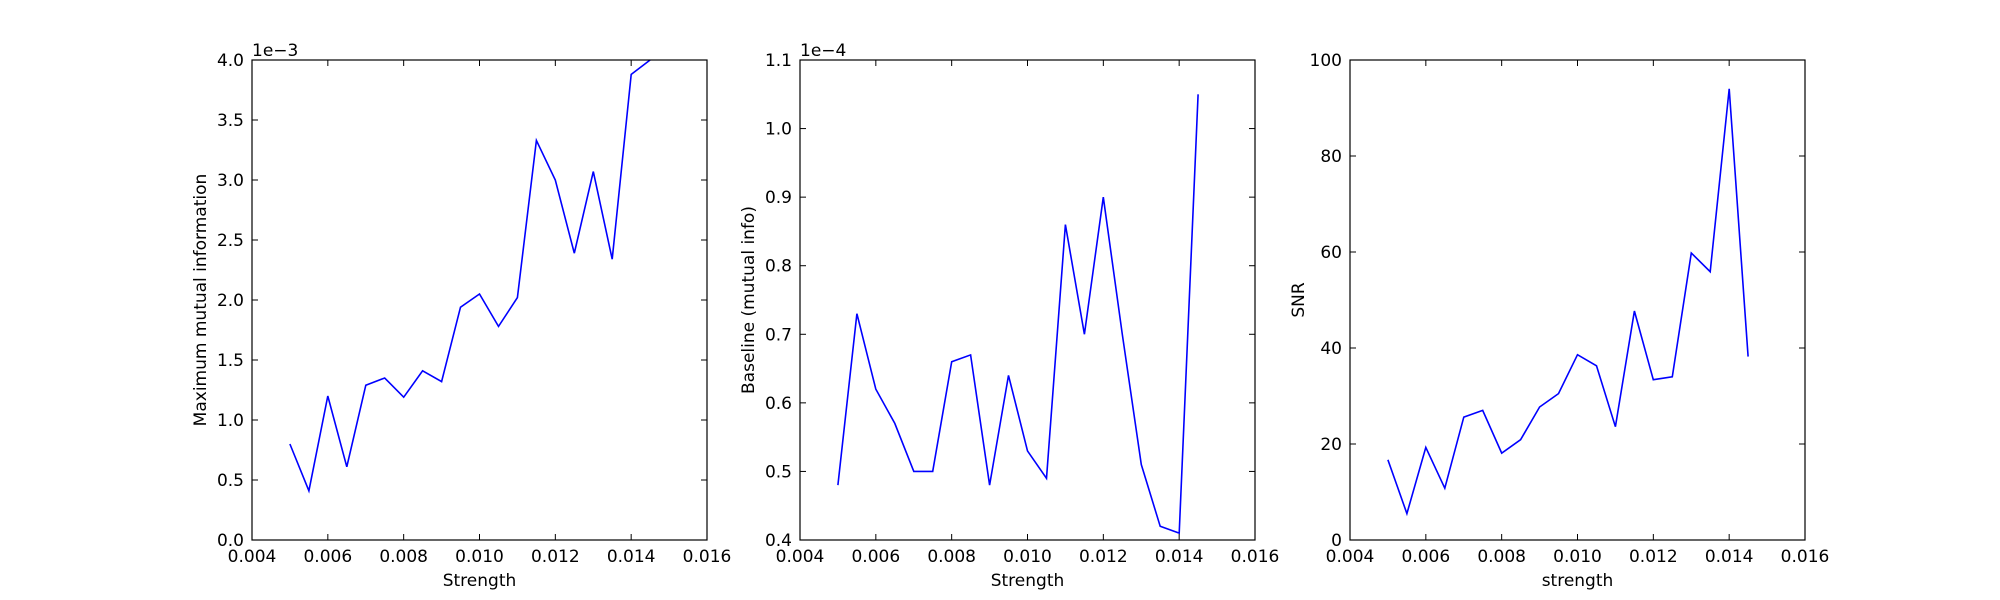  I want to click on y-tick-label: 60, so click(1331, 253).